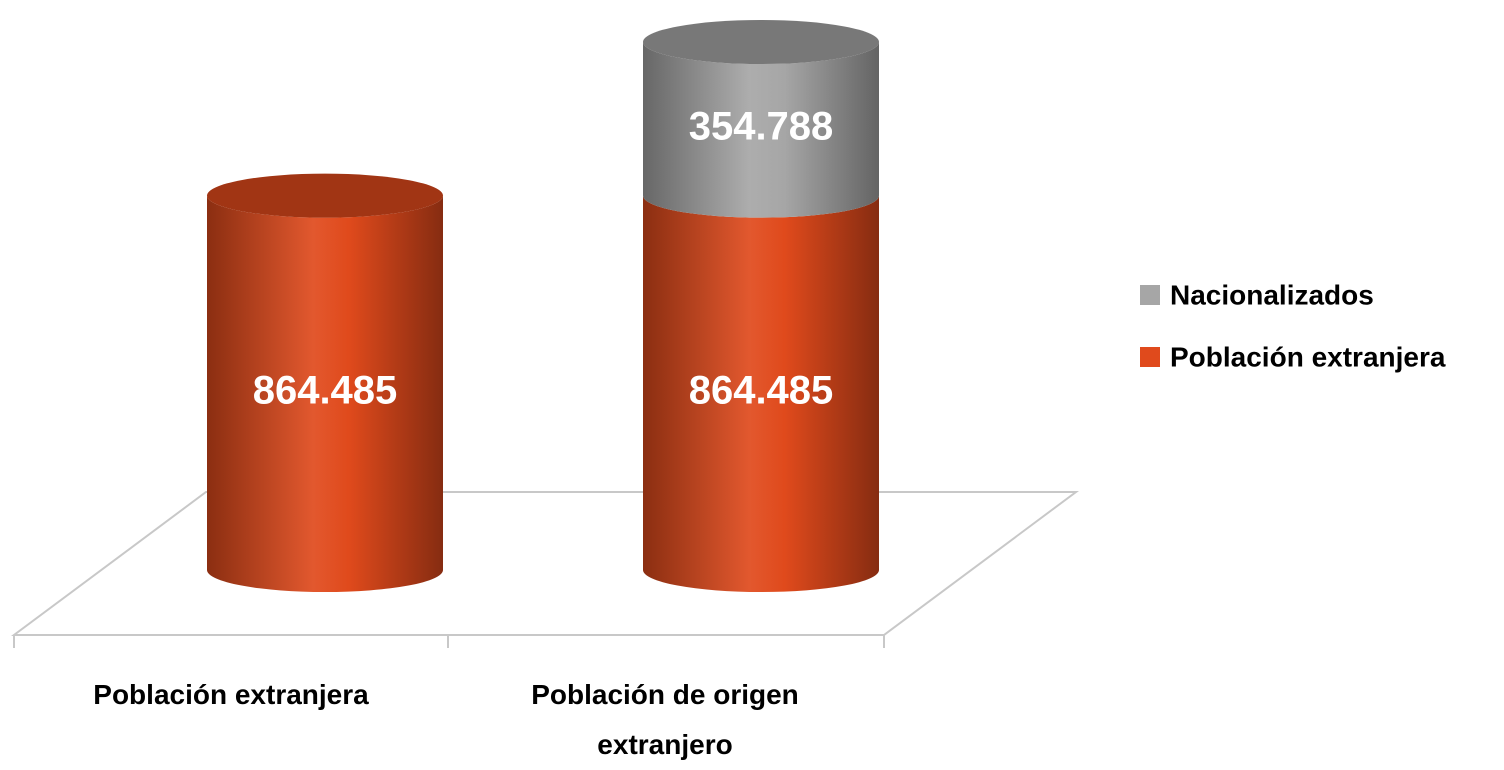  I want to click on legend-label: Nacionalizados, so click(1272, 294).